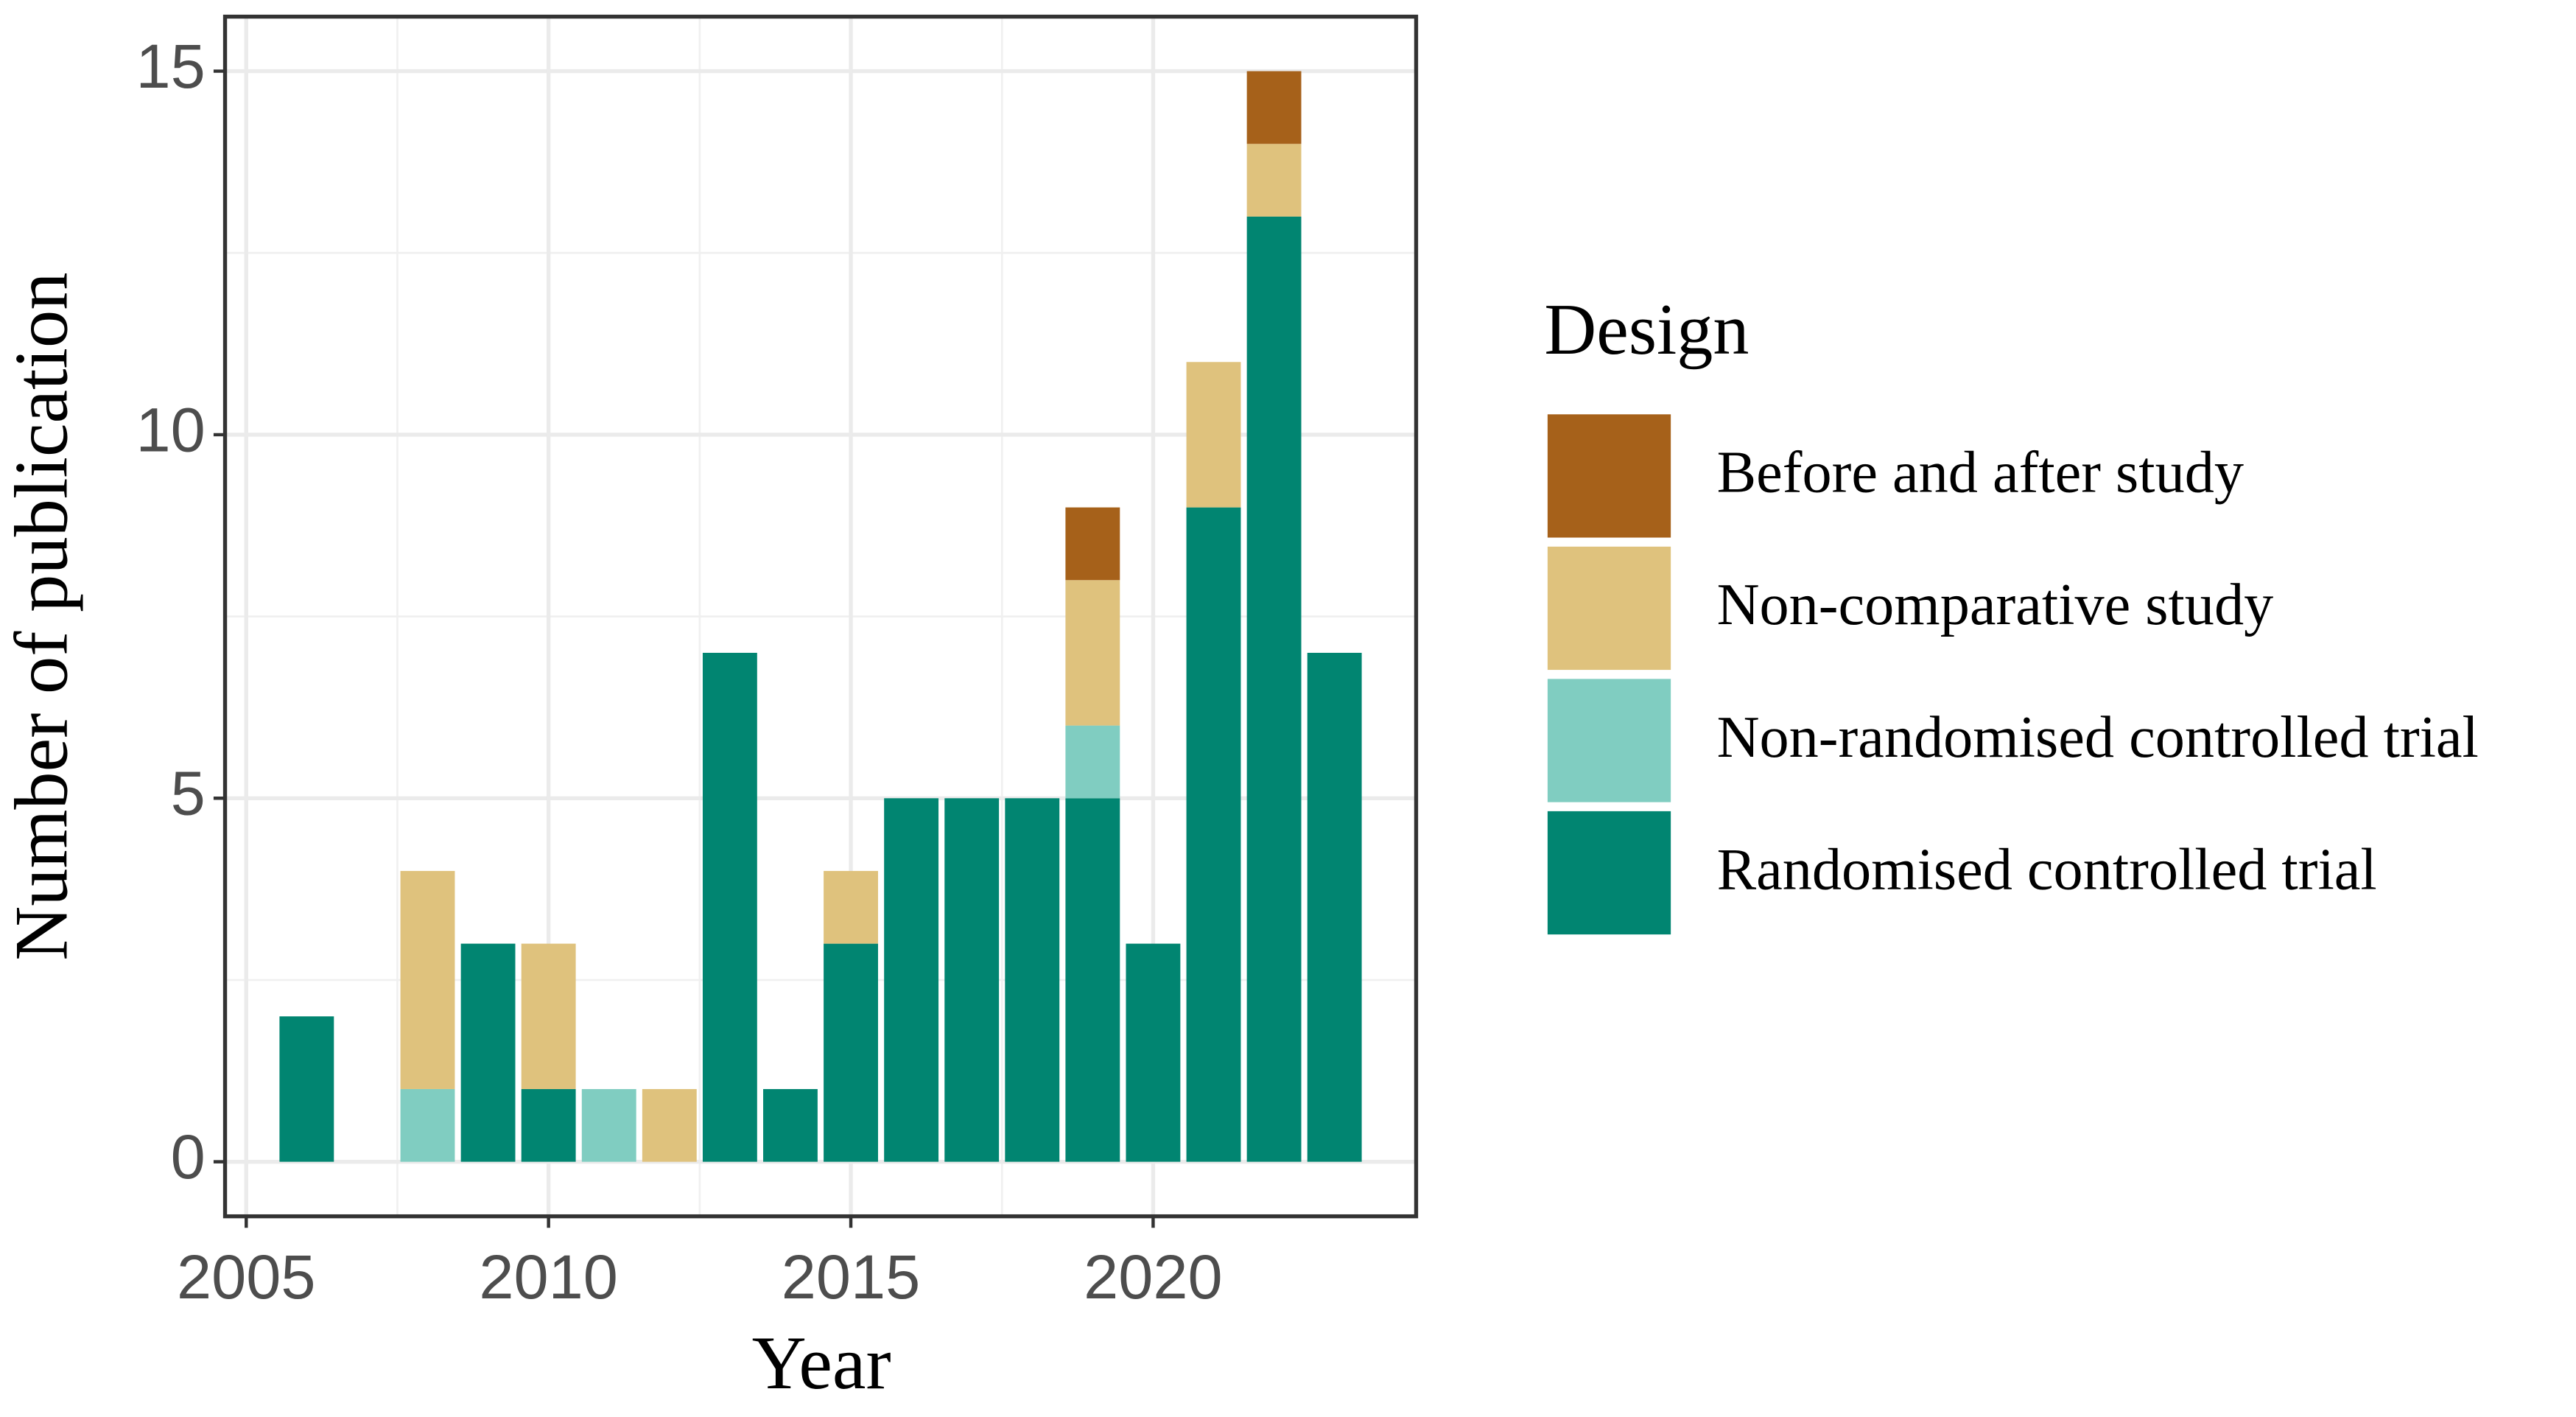  I want to click on x-axis-title: Year, so click(821, 1363).